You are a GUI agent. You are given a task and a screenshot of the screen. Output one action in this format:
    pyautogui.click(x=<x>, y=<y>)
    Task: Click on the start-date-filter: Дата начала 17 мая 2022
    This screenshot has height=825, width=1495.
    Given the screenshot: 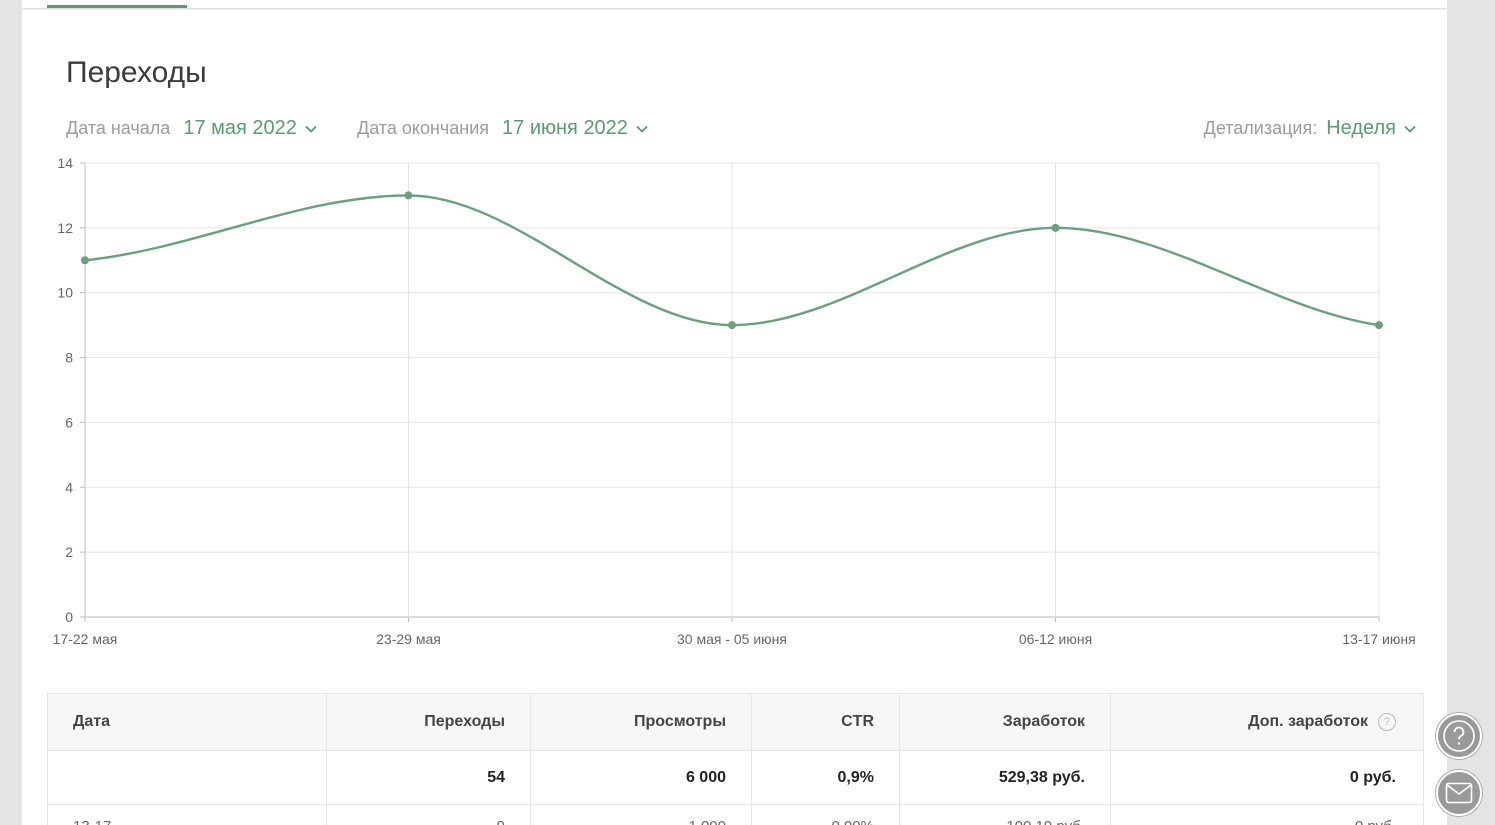 What is the action you would take?
    pyautogui.click(x=192, y=128)
    